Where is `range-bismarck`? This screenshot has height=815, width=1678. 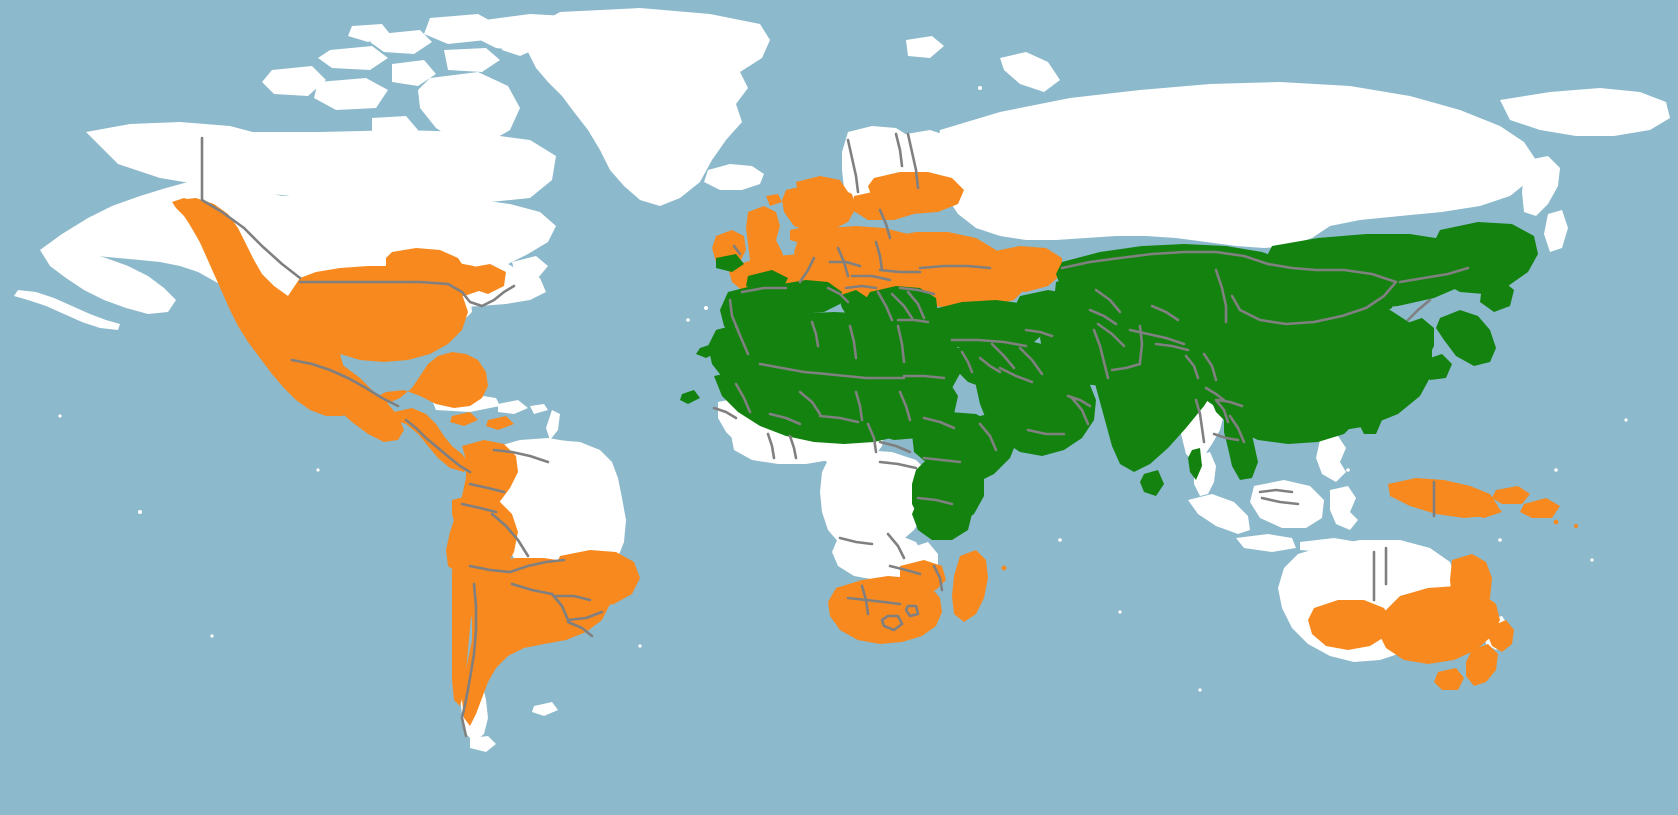 range-bismarck is located at coordinates (1511, 495).